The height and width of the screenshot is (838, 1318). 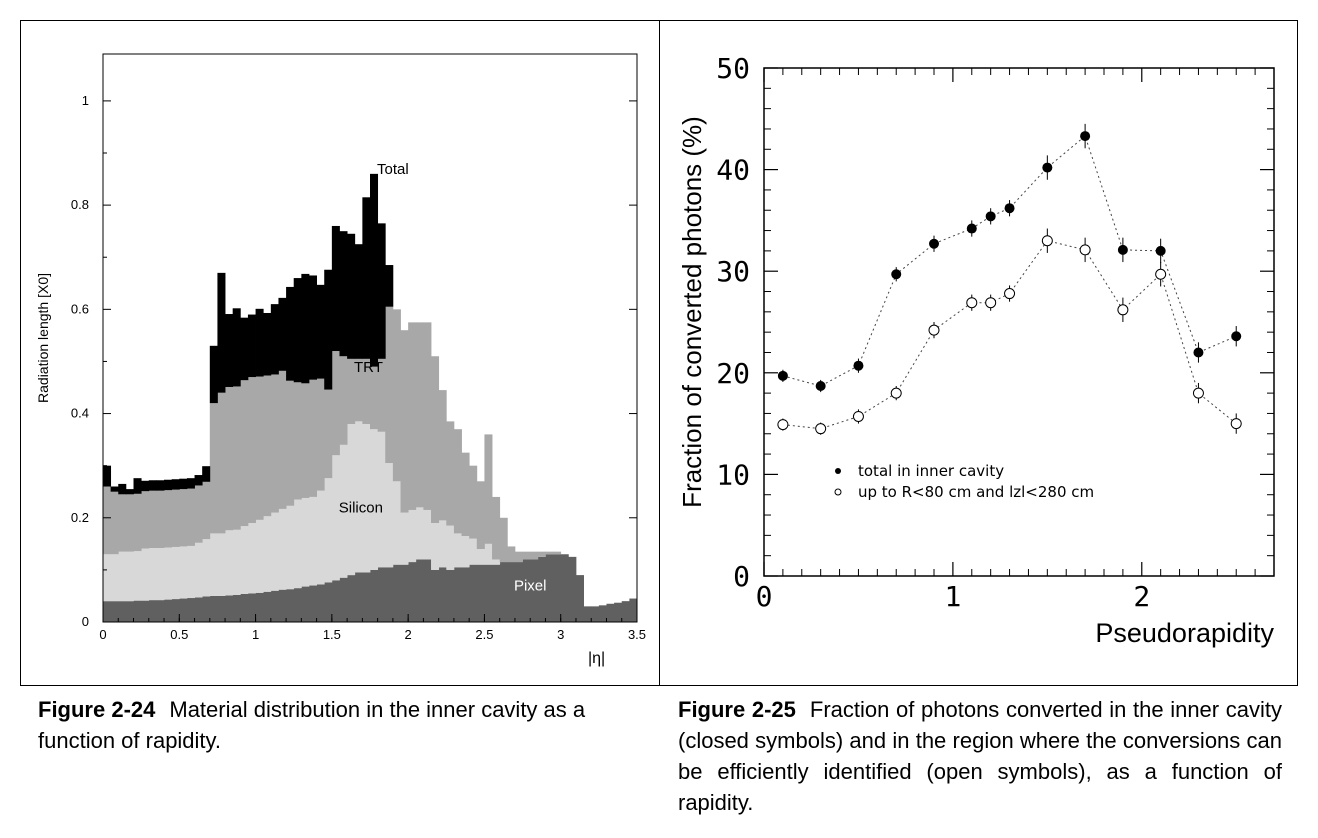 What do you see at coordinates (733, 170) in the screenshot?
I see `y-tick-label: 40` at bounding box center [733, 170].